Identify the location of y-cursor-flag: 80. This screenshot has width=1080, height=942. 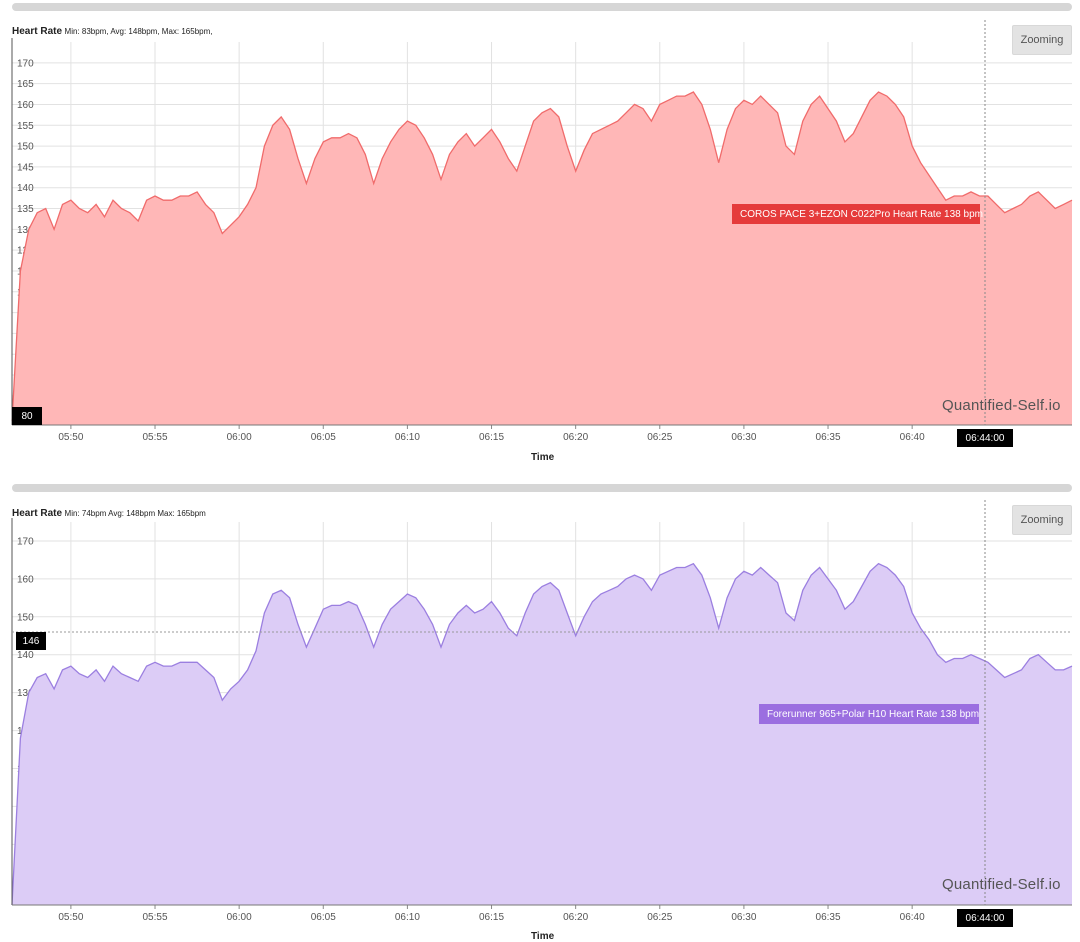
(27, 416).